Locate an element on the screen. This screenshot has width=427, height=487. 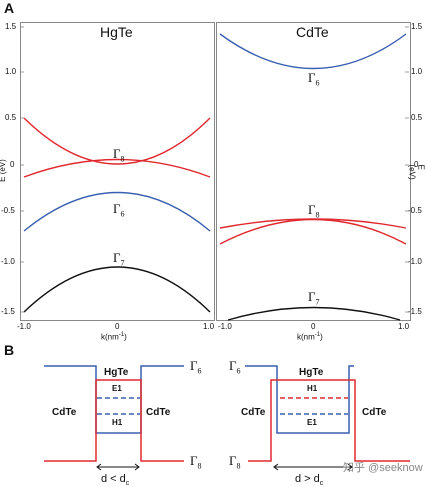
left-well-material: HgTe is located at coordinates (116, 372).